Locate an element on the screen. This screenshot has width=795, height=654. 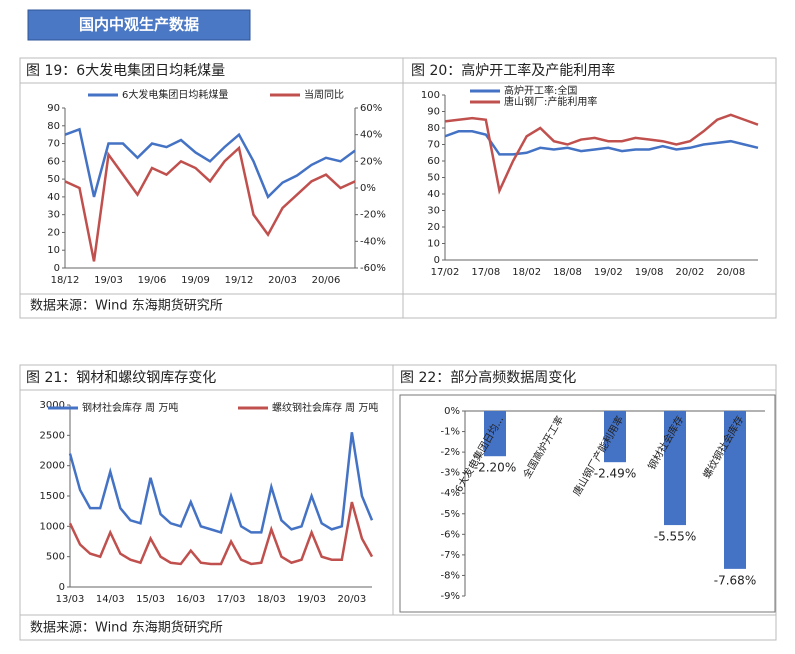
y-tick-label: -2% is located at coordinates (450, 452).